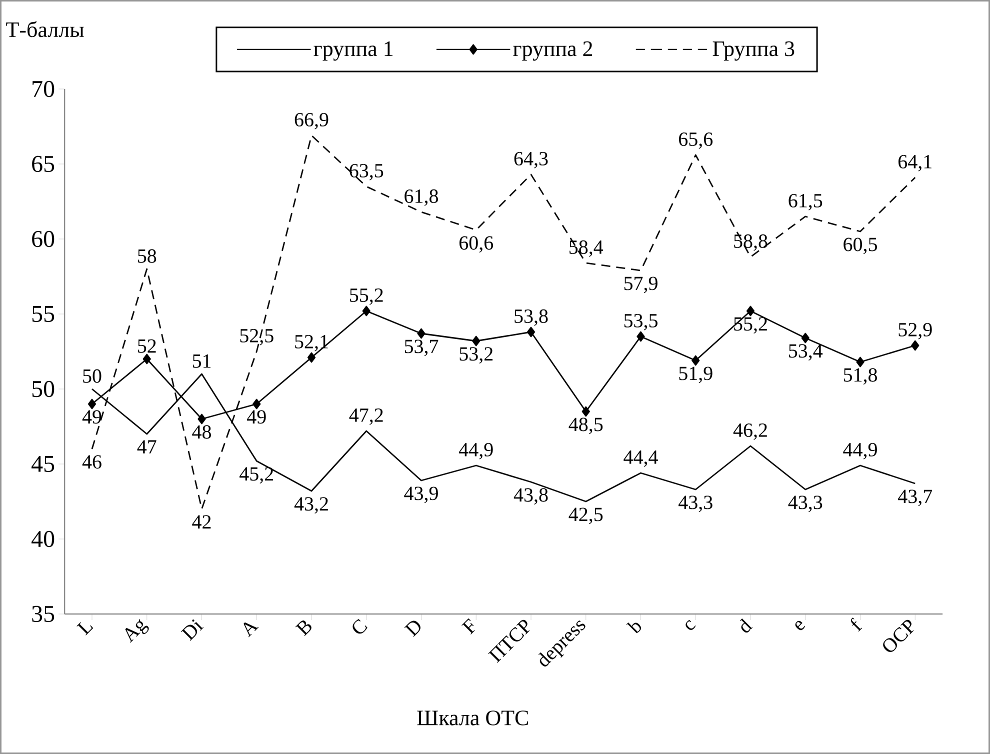 The height and width of the screenshot is (754, 990). What do you see at coordinates (360, 626) in the screenshot?
I see `x-tick-label: C` at bounding box center [360, 626].